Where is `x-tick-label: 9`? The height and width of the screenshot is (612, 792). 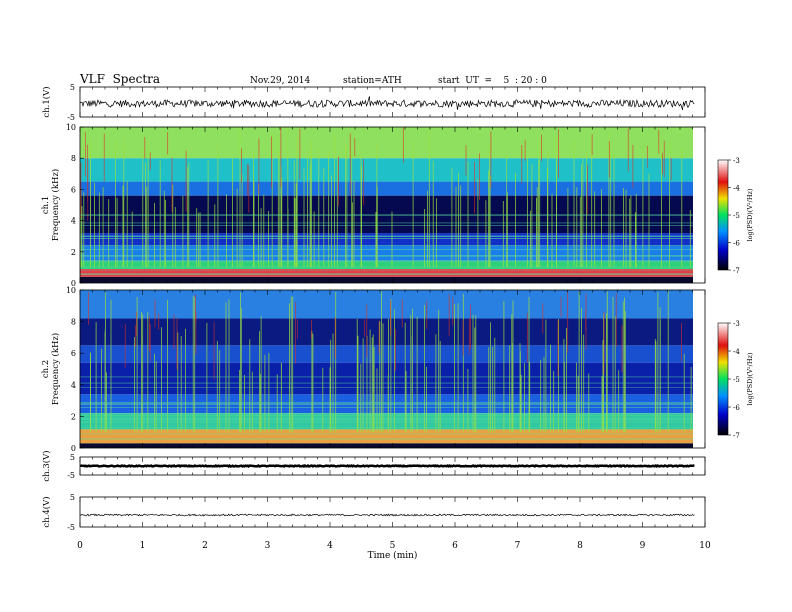
x-tick-label: 9 is located at coordinates (643, 546).